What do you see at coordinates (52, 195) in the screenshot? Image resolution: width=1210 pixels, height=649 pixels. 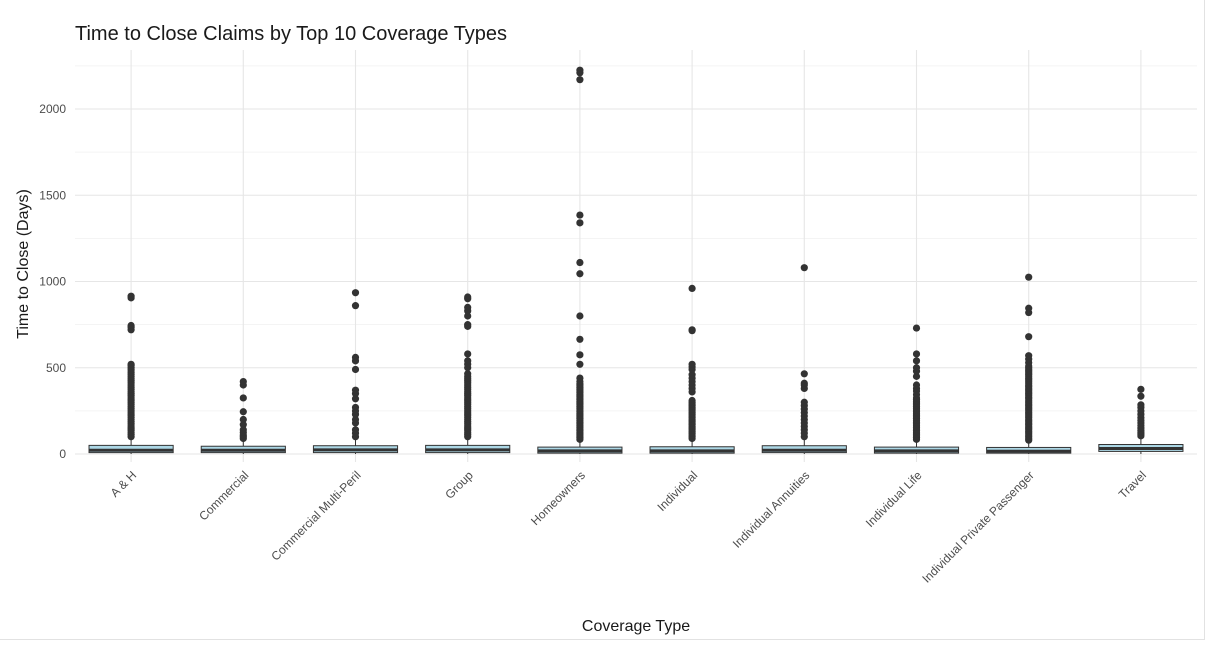 I see `y-tick-label: 1500` at bounding box center [52, 195].